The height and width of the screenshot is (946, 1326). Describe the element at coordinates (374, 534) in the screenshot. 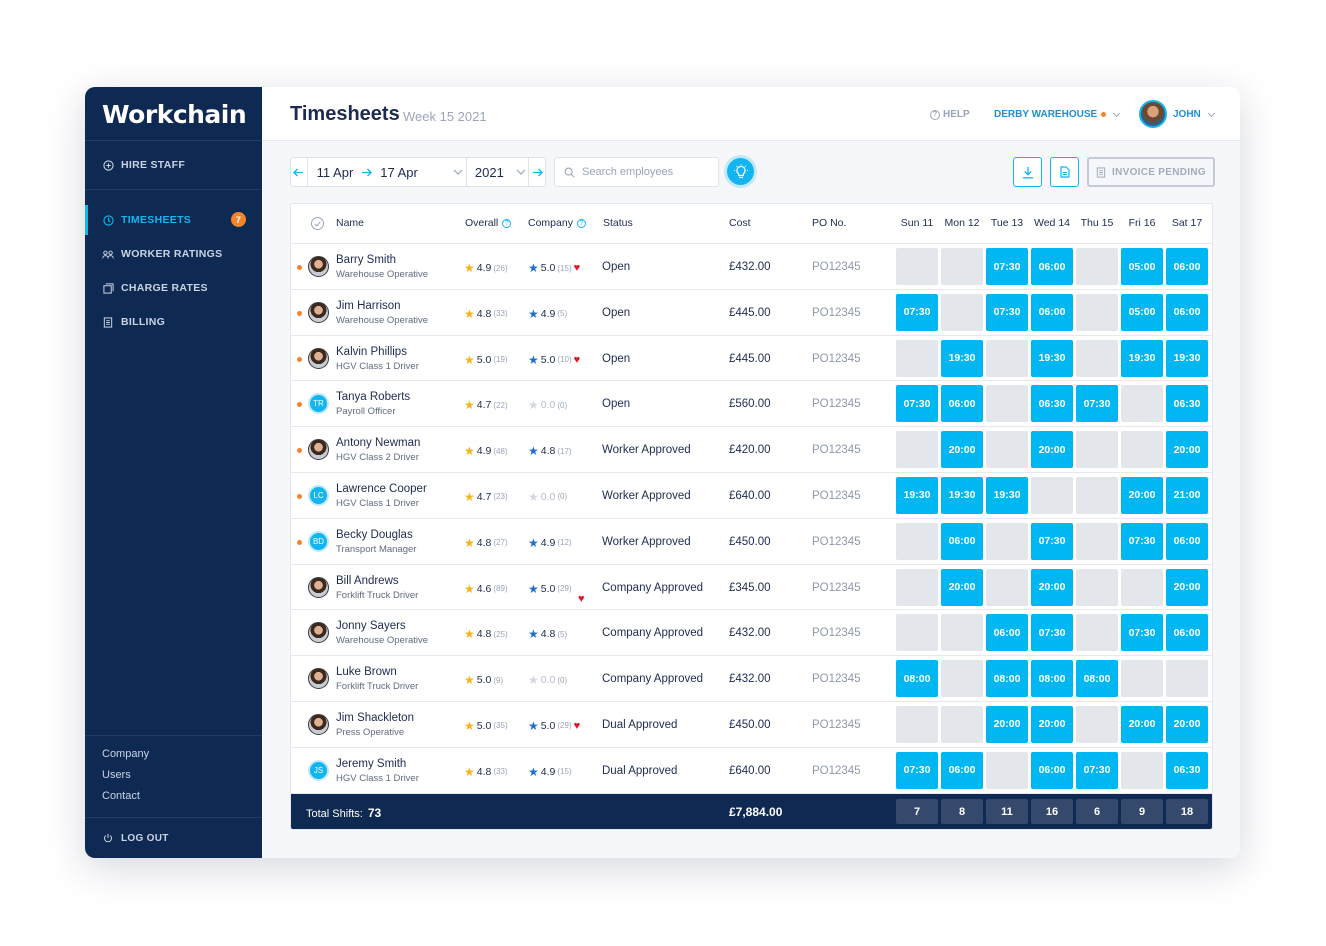

I see `employee-name: Becky Douglas` at that location.